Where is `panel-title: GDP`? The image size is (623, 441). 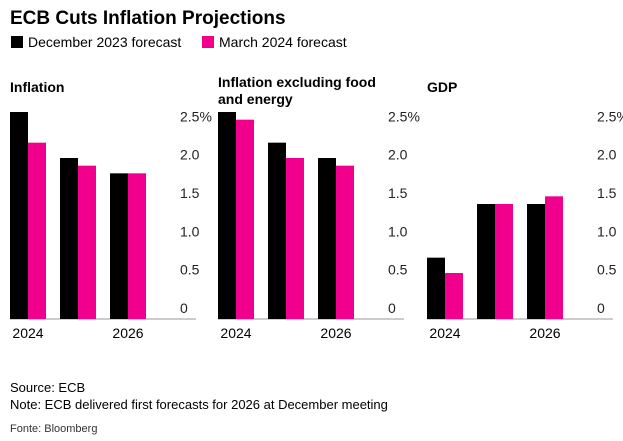 panel-title: GDP is located at coordinates (442, 87).